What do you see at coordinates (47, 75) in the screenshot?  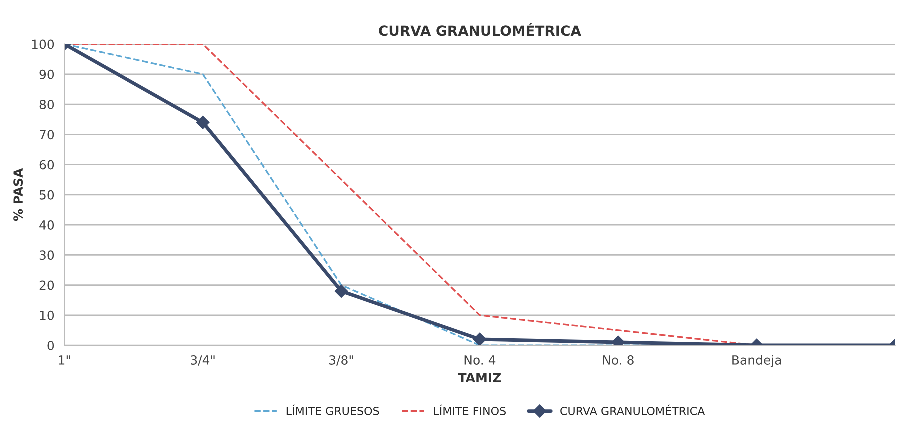 I see `y-tick-label: 90` at bounding box center [47, 75].